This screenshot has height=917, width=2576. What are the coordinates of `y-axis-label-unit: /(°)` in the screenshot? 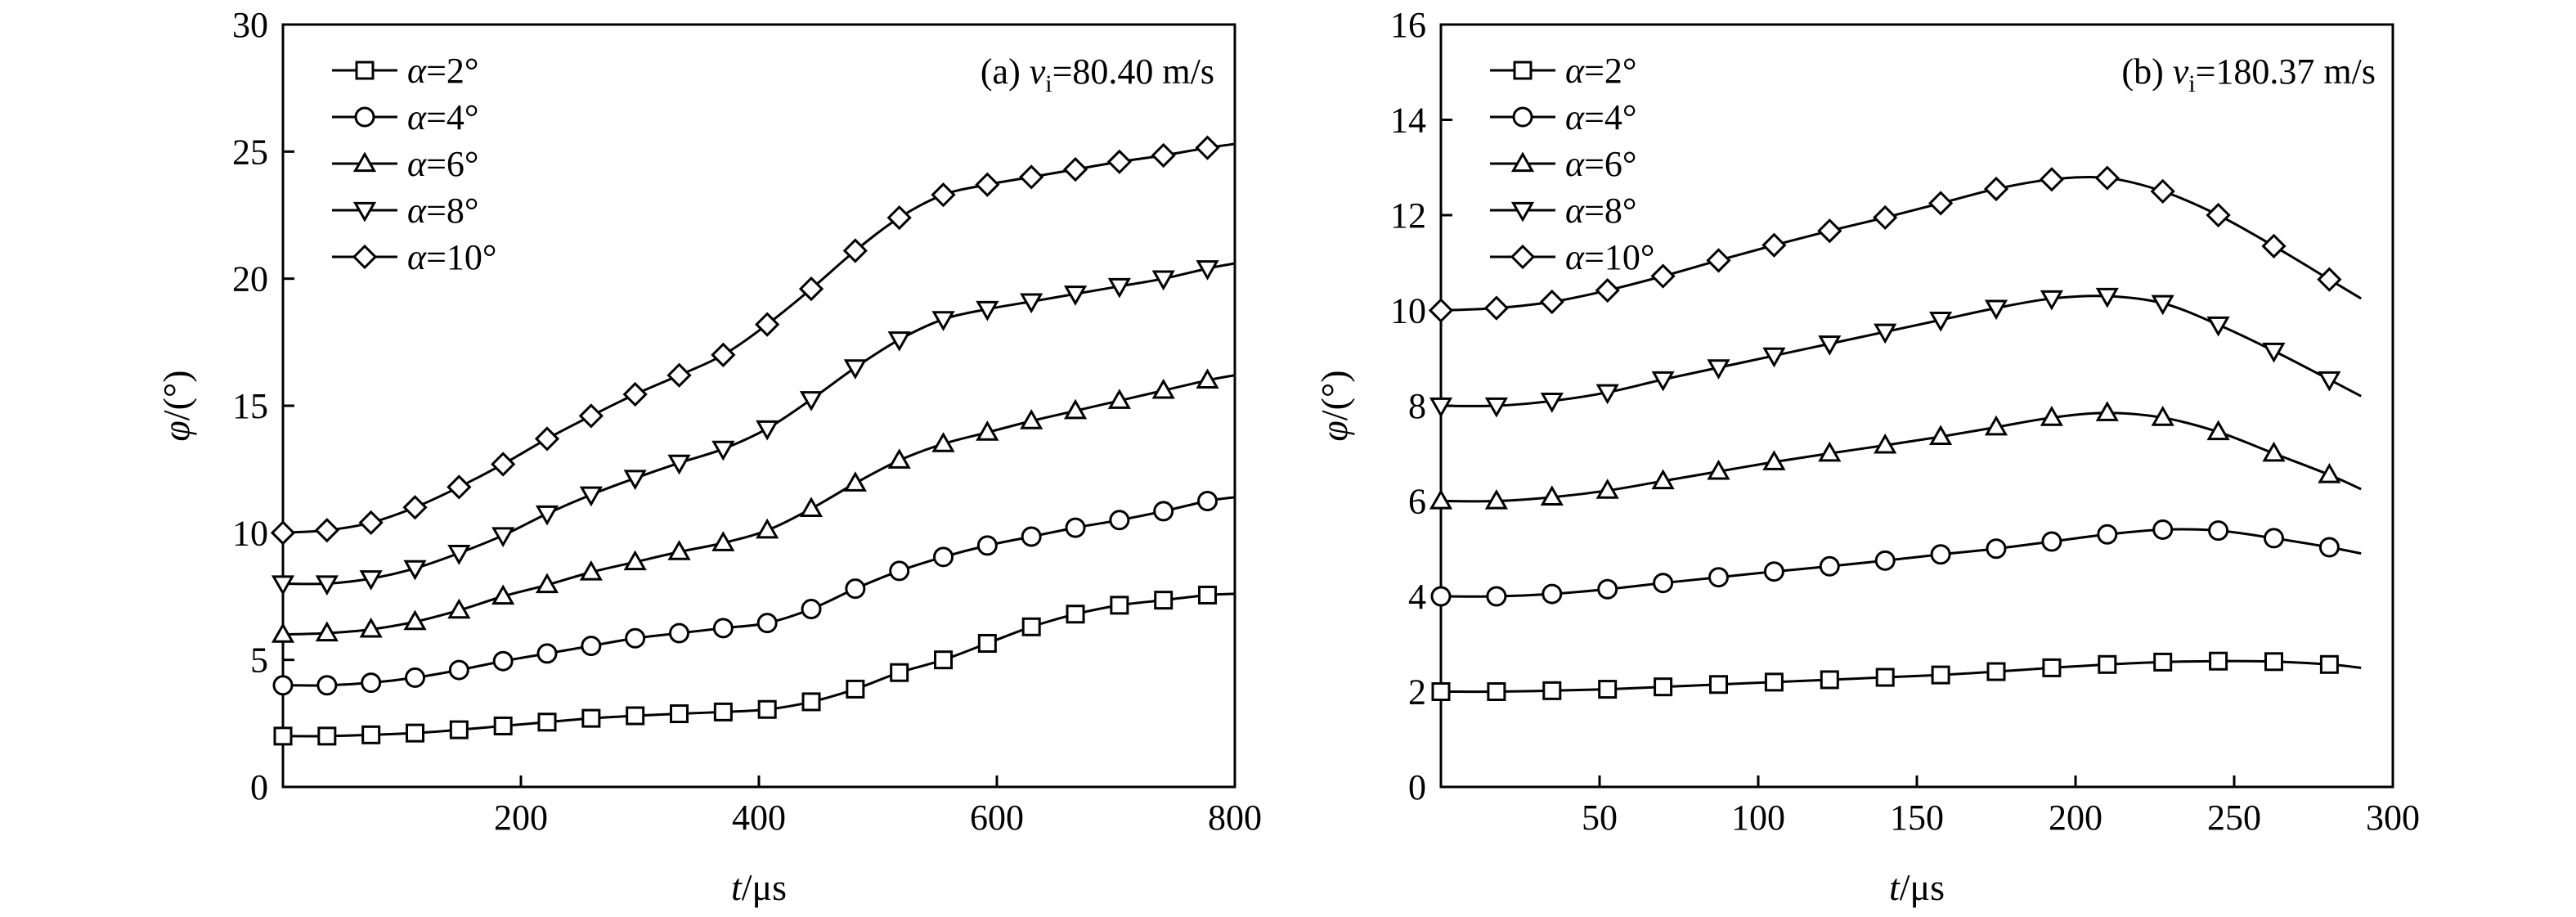 It's located at (1334, 395).